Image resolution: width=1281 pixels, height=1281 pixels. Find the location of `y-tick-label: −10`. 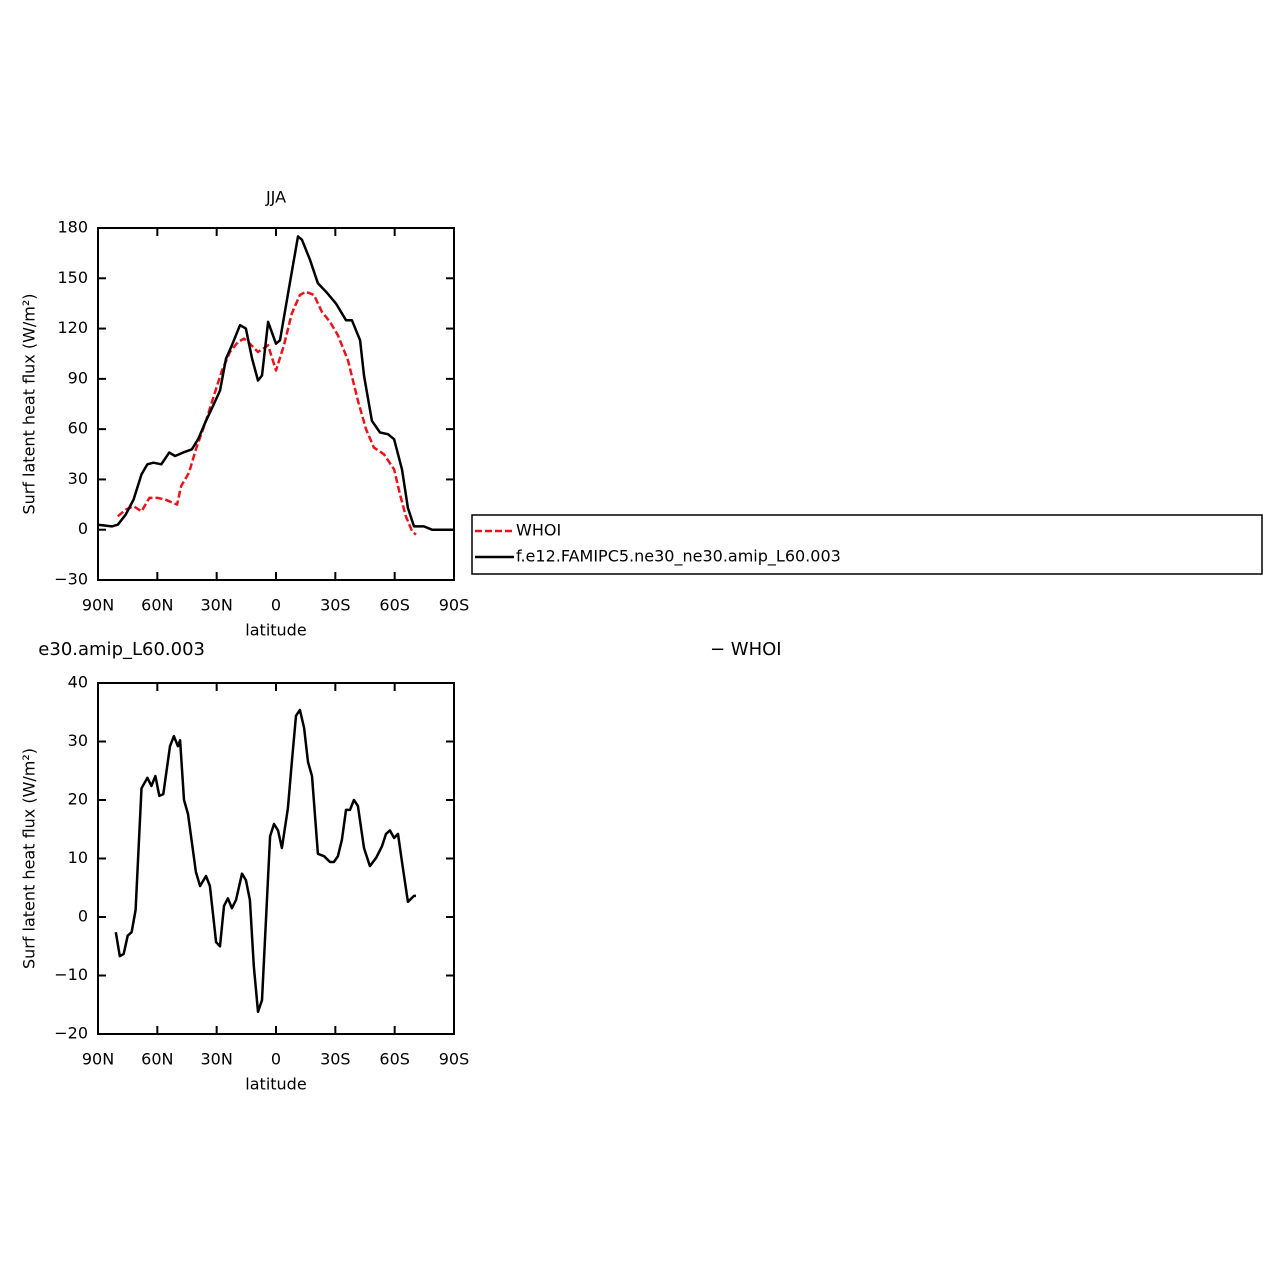

y-tick-label: −10 is located at coordinates (71, 974).